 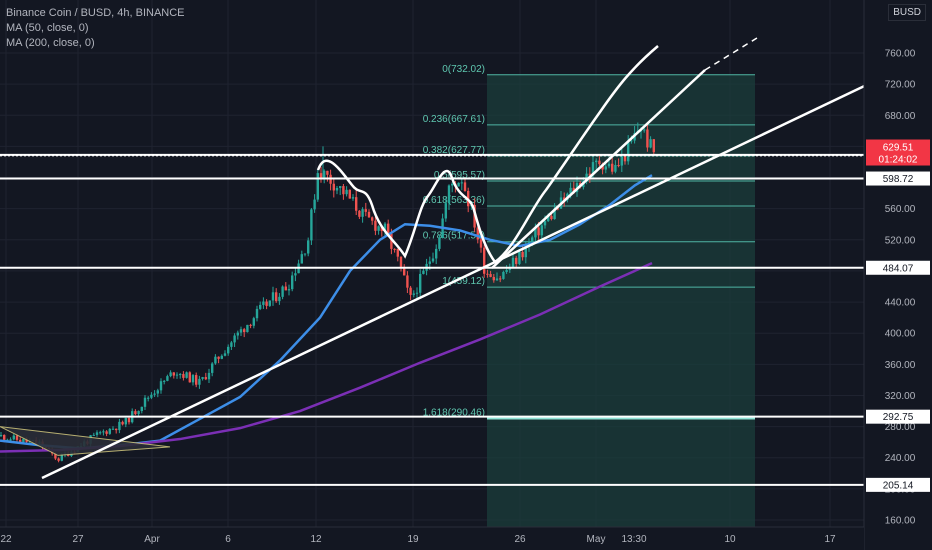 I want to click on price-tick-label: 760.00, so click(x=900, y=54).